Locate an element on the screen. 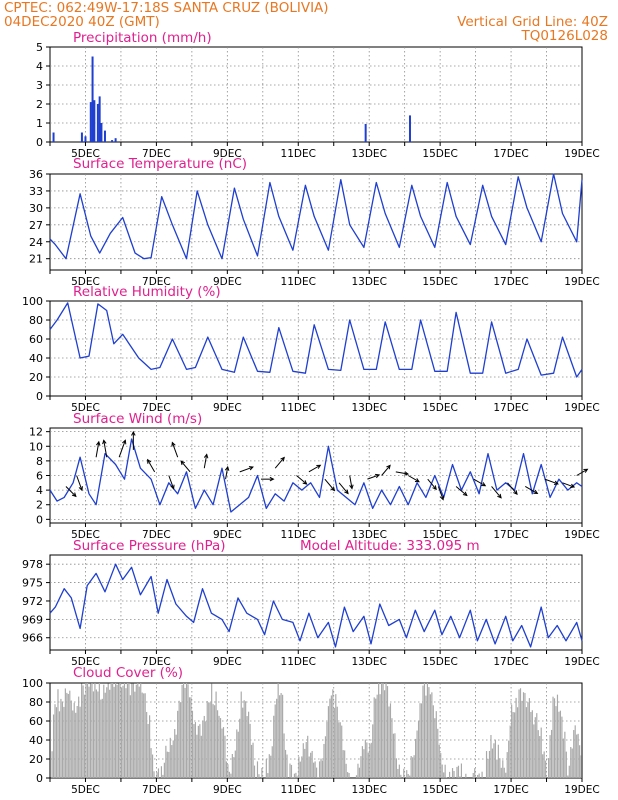  y-tick-label: 969 is located at coordinates (32, 619).